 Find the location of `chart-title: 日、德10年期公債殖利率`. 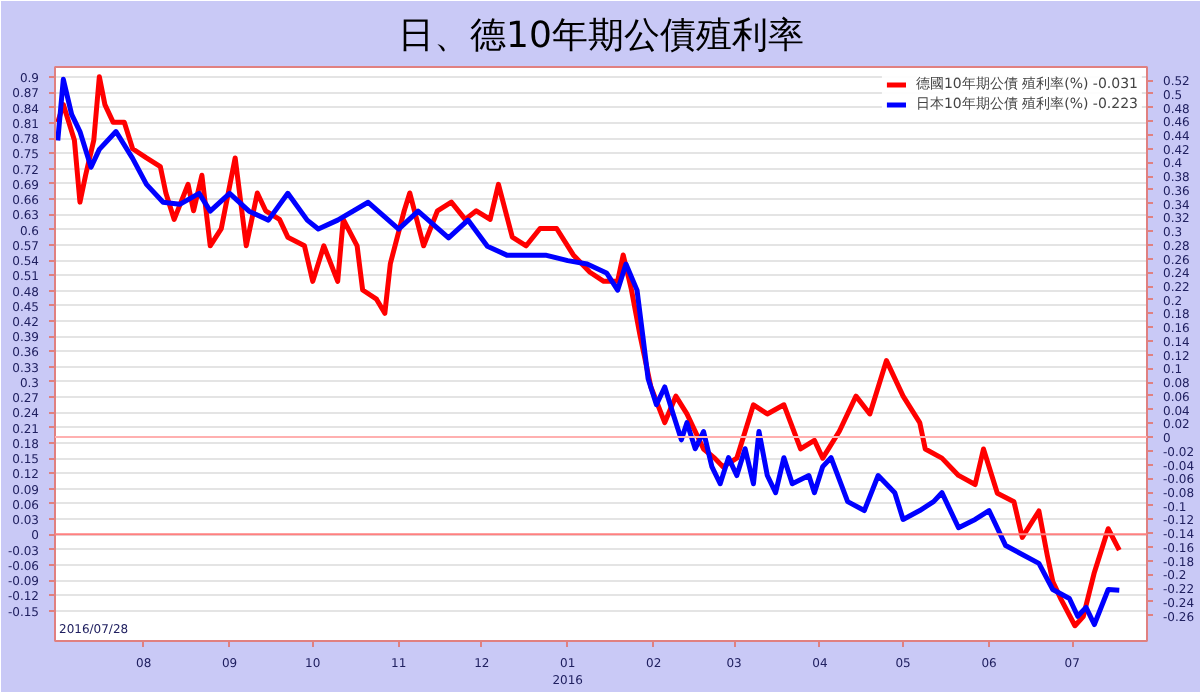

chart-title: 日、德10年期公債殖利率 is located at coordinates (601, 36).